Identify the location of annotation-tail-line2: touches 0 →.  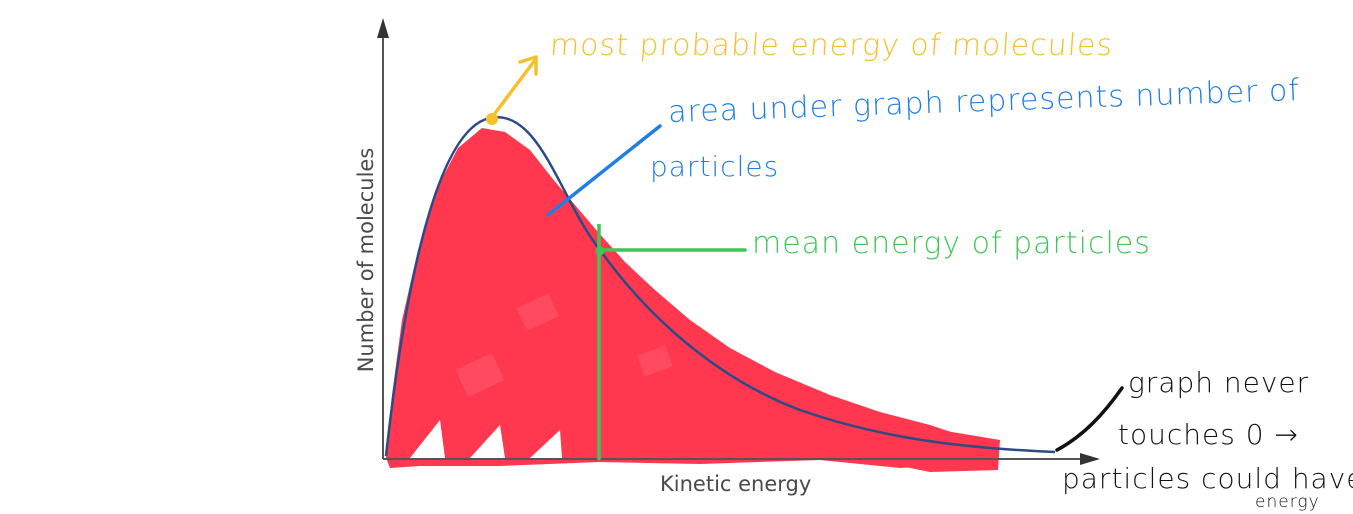
(1208, 434).